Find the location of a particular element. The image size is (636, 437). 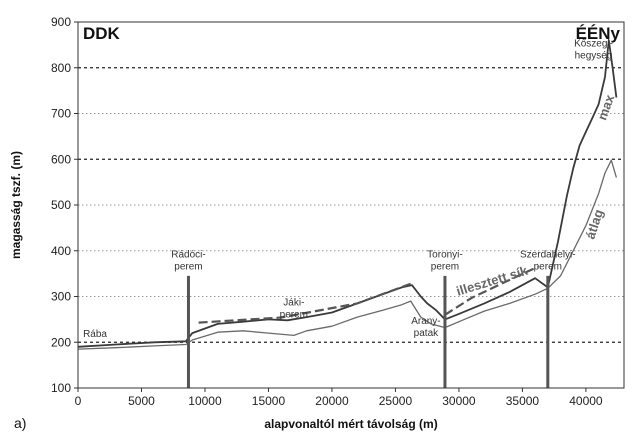

corner-label-right: ÉÉNy is located at coordinates (598, 33).